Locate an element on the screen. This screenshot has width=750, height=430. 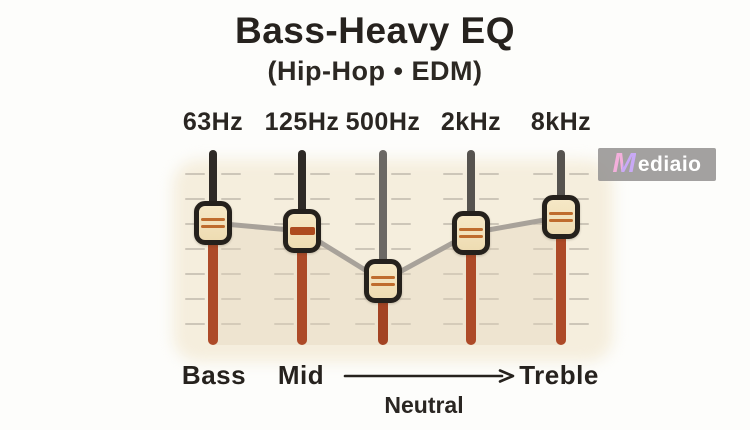
watermark-badge: M ediaio is located at coordinates (657, 164).